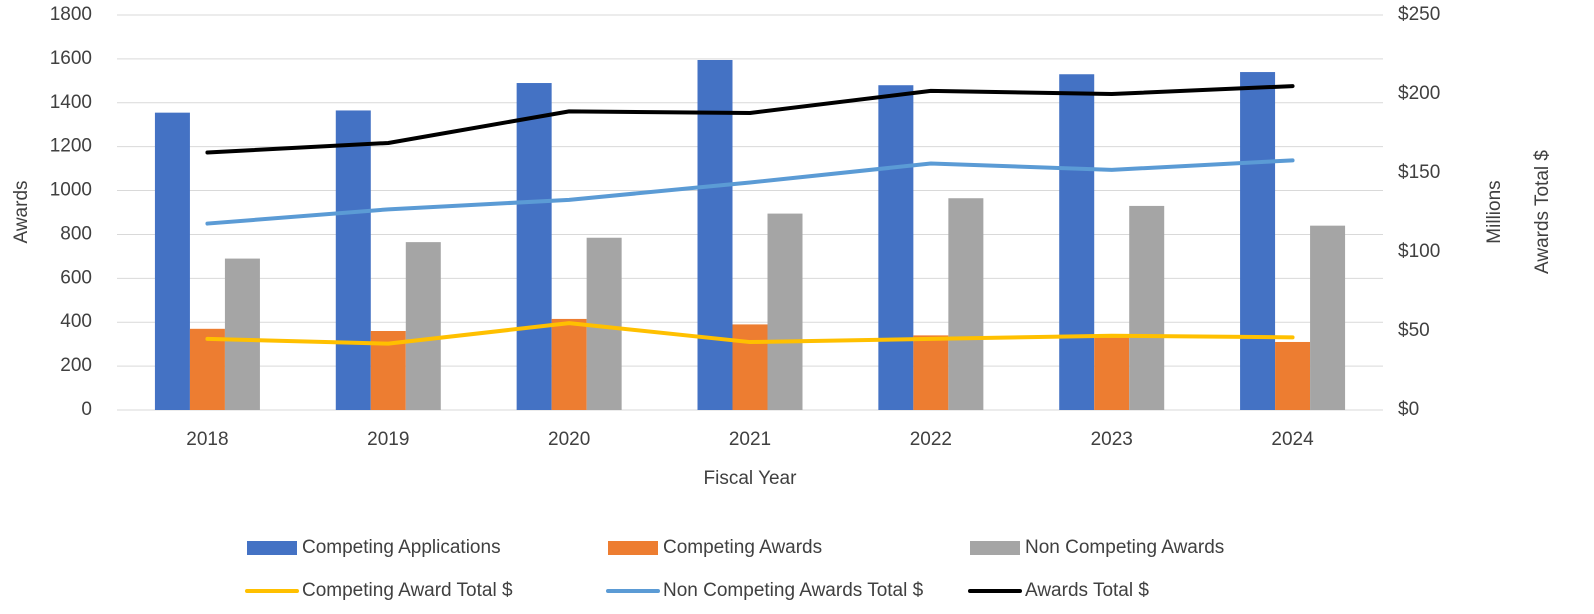  What do you see at coordinates (1112, 439) in the screenshot?
I see `x-tick-label: 2023` at bounding box center [1112, 439].